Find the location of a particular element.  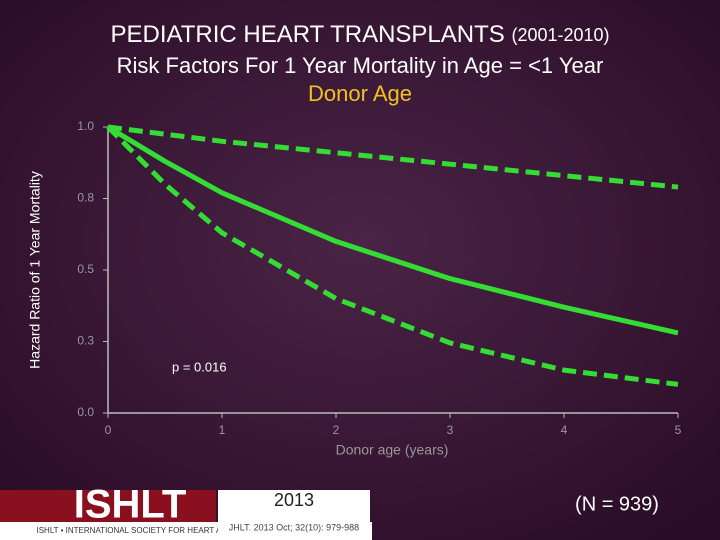

y-tick-label: 0.8 is located at coordinates (85, 198).